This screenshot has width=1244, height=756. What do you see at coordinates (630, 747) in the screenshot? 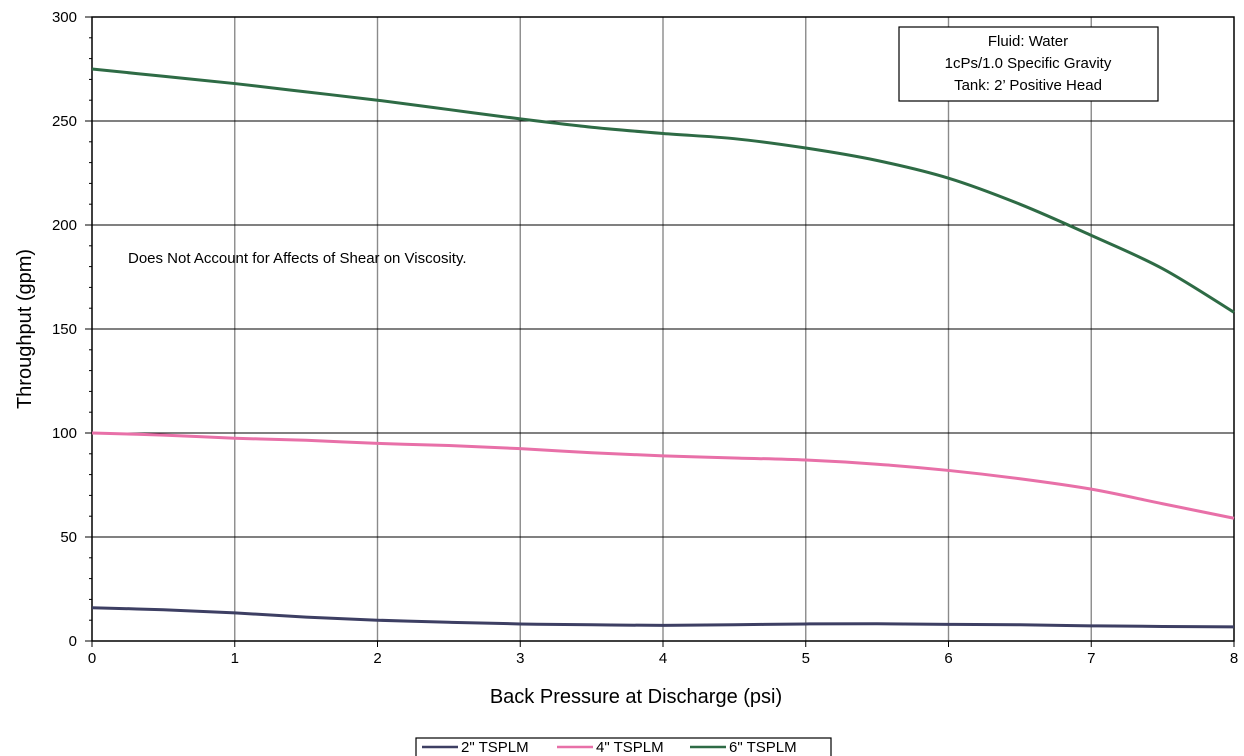
I see `legend-label-4in: 4" TSPLM` at bounding box center [630, 747].